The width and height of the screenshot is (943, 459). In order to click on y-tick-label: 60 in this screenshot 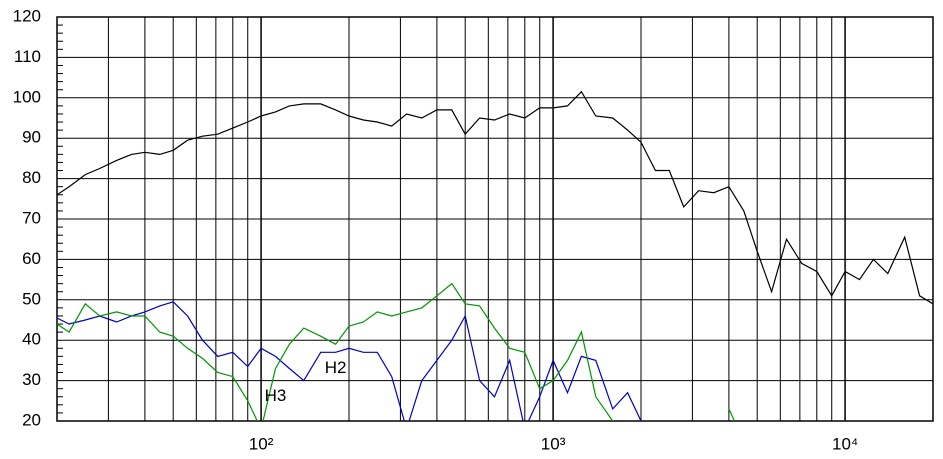, I will do `click(31, 258)`.